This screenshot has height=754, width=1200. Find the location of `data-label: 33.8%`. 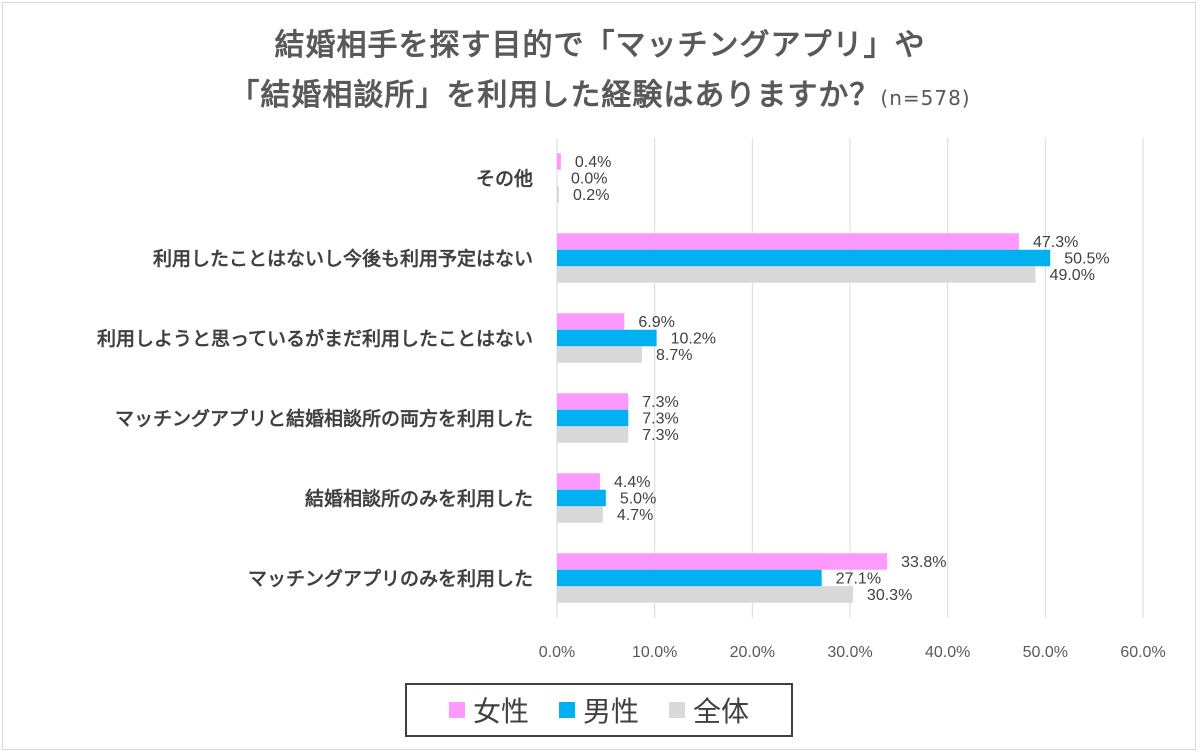

data-label: 33.8% is located at coordinates (923, 562).